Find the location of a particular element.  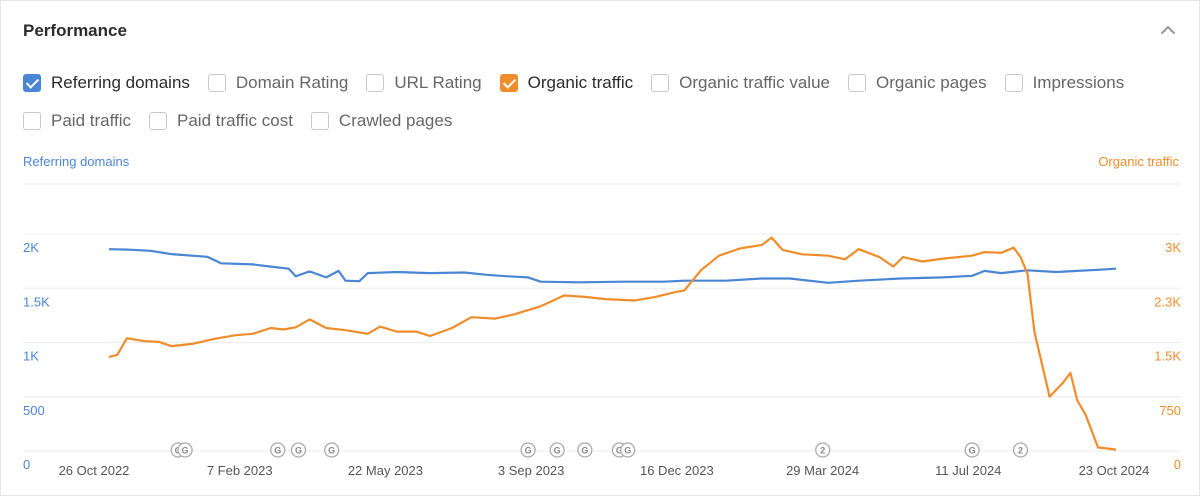

metric-url-rating: URL Rating is located at coordinates (424, 83).